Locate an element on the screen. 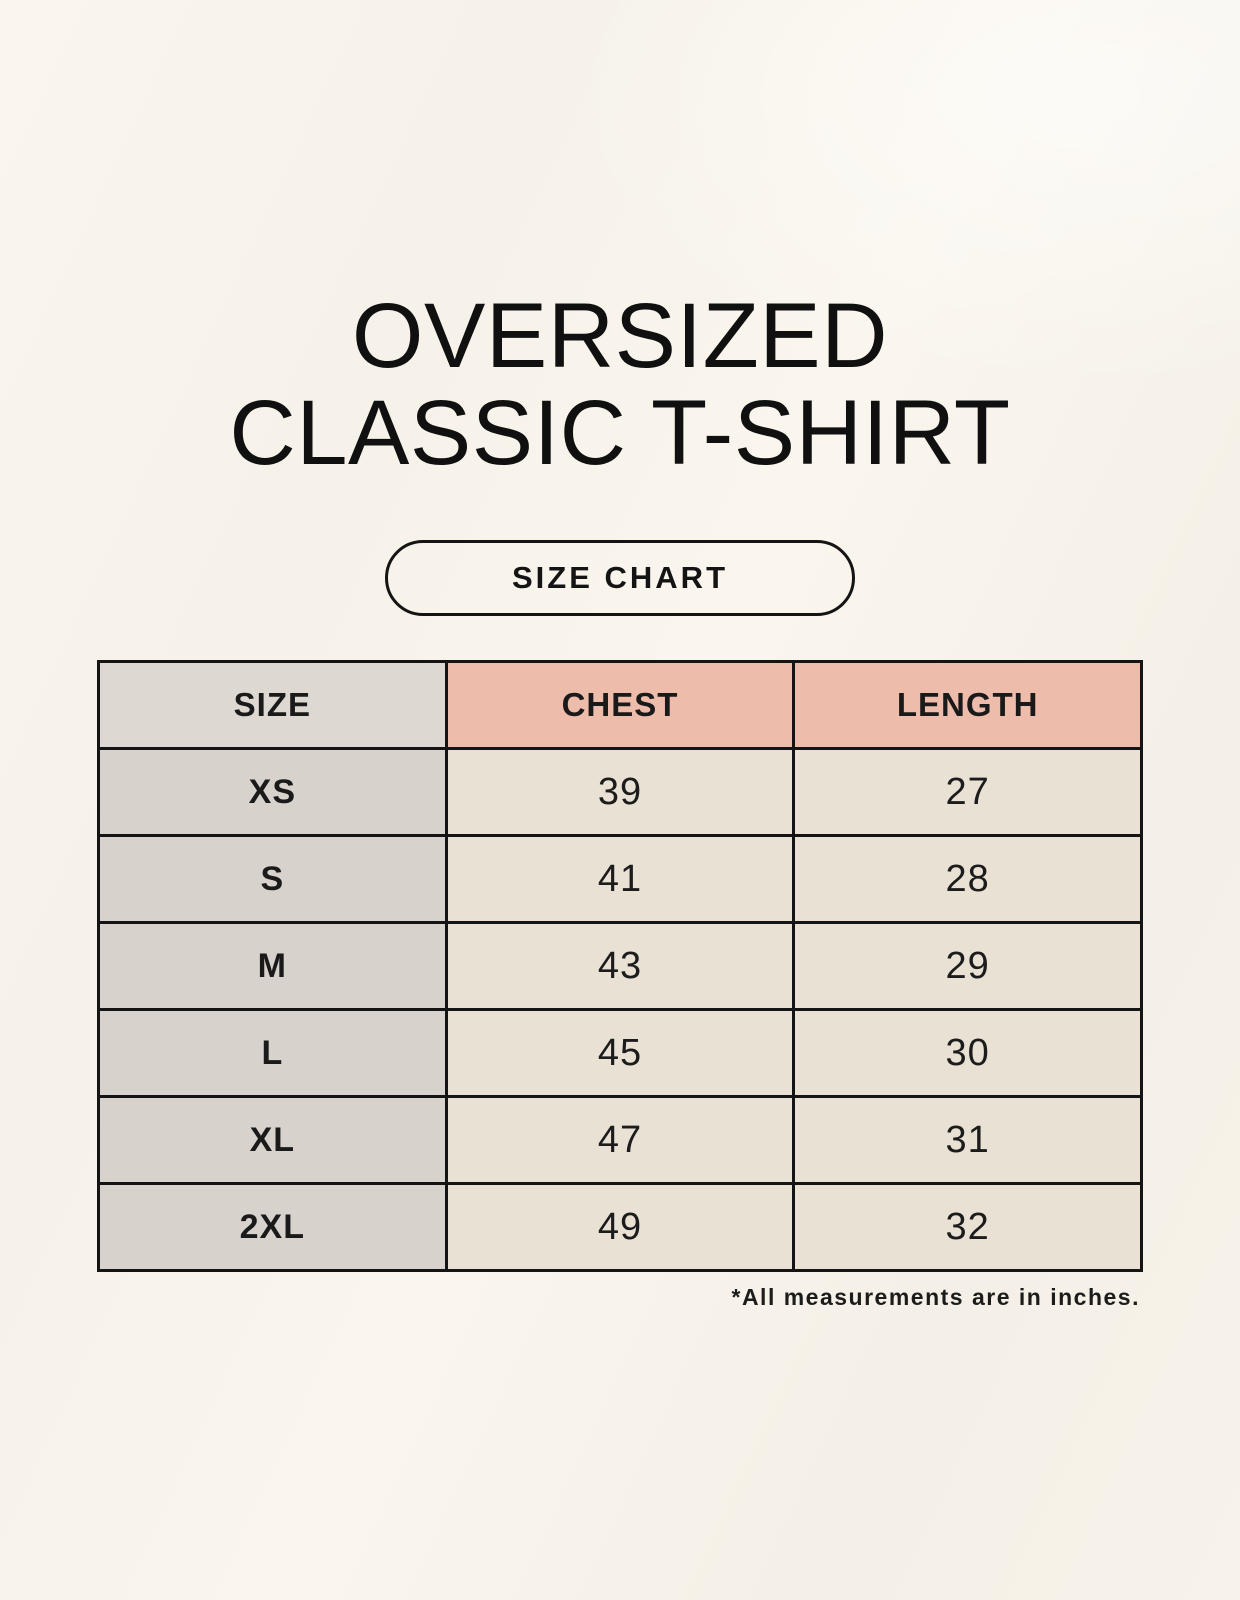 Image resolution: width=1240 pixels, height=1600 pixels. page-title: OVERSIZED CLASSIC T-SHIRT is located at coordinates (620, 384).